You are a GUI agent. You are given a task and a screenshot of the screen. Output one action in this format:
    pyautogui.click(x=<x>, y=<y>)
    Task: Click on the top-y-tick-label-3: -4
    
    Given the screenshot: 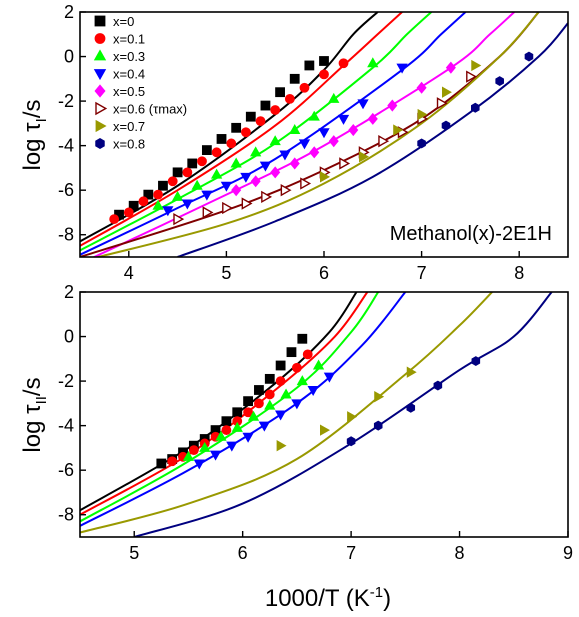 What is the action you would take?
    pyautogui.click(x=66, y=146)
    